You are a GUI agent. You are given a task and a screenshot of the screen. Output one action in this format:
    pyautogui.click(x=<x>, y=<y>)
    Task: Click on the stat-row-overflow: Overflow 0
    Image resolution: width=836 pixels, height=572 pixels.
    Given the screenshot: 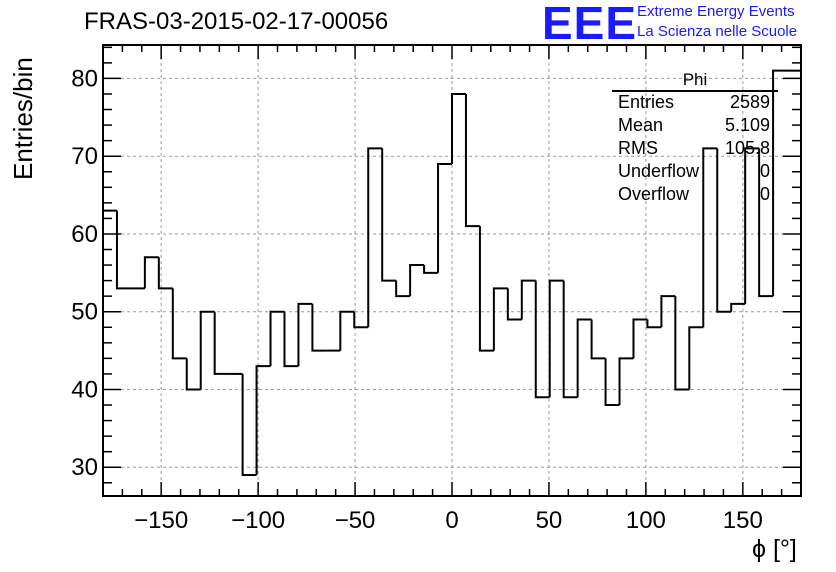 What is the action you would take?
    pyautogui.click(x=694, y=195)
    